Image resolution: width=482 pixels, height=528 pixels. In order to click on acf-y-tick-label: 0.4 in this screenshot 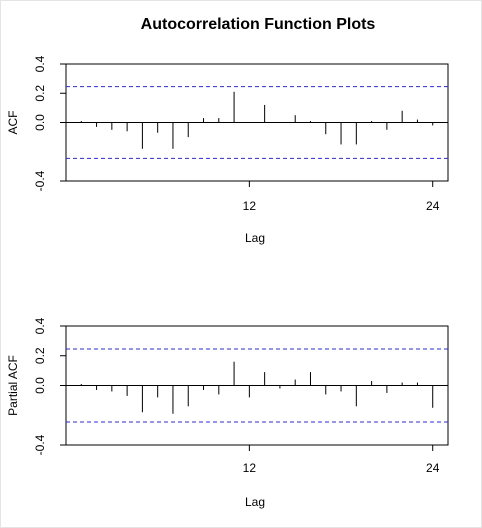, I will do `click(40, 63)`.